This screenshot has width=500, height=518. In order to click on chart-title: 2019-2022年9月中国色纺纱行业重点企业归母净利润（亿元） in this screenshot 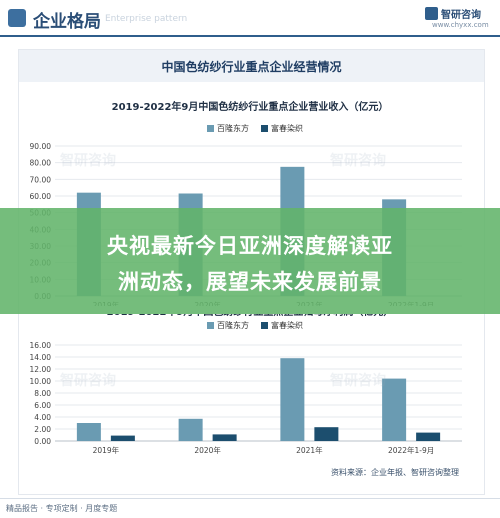, I will do `click(250, 316)`.